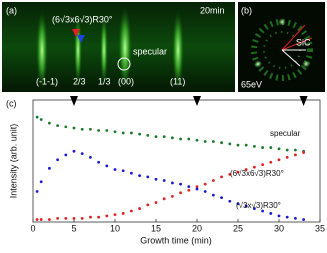 The width and height of the screenshot is (327, 253). Describe the element at coordinates (11, 103) in the screenshot. I see `panel-label: (c)` at that location.